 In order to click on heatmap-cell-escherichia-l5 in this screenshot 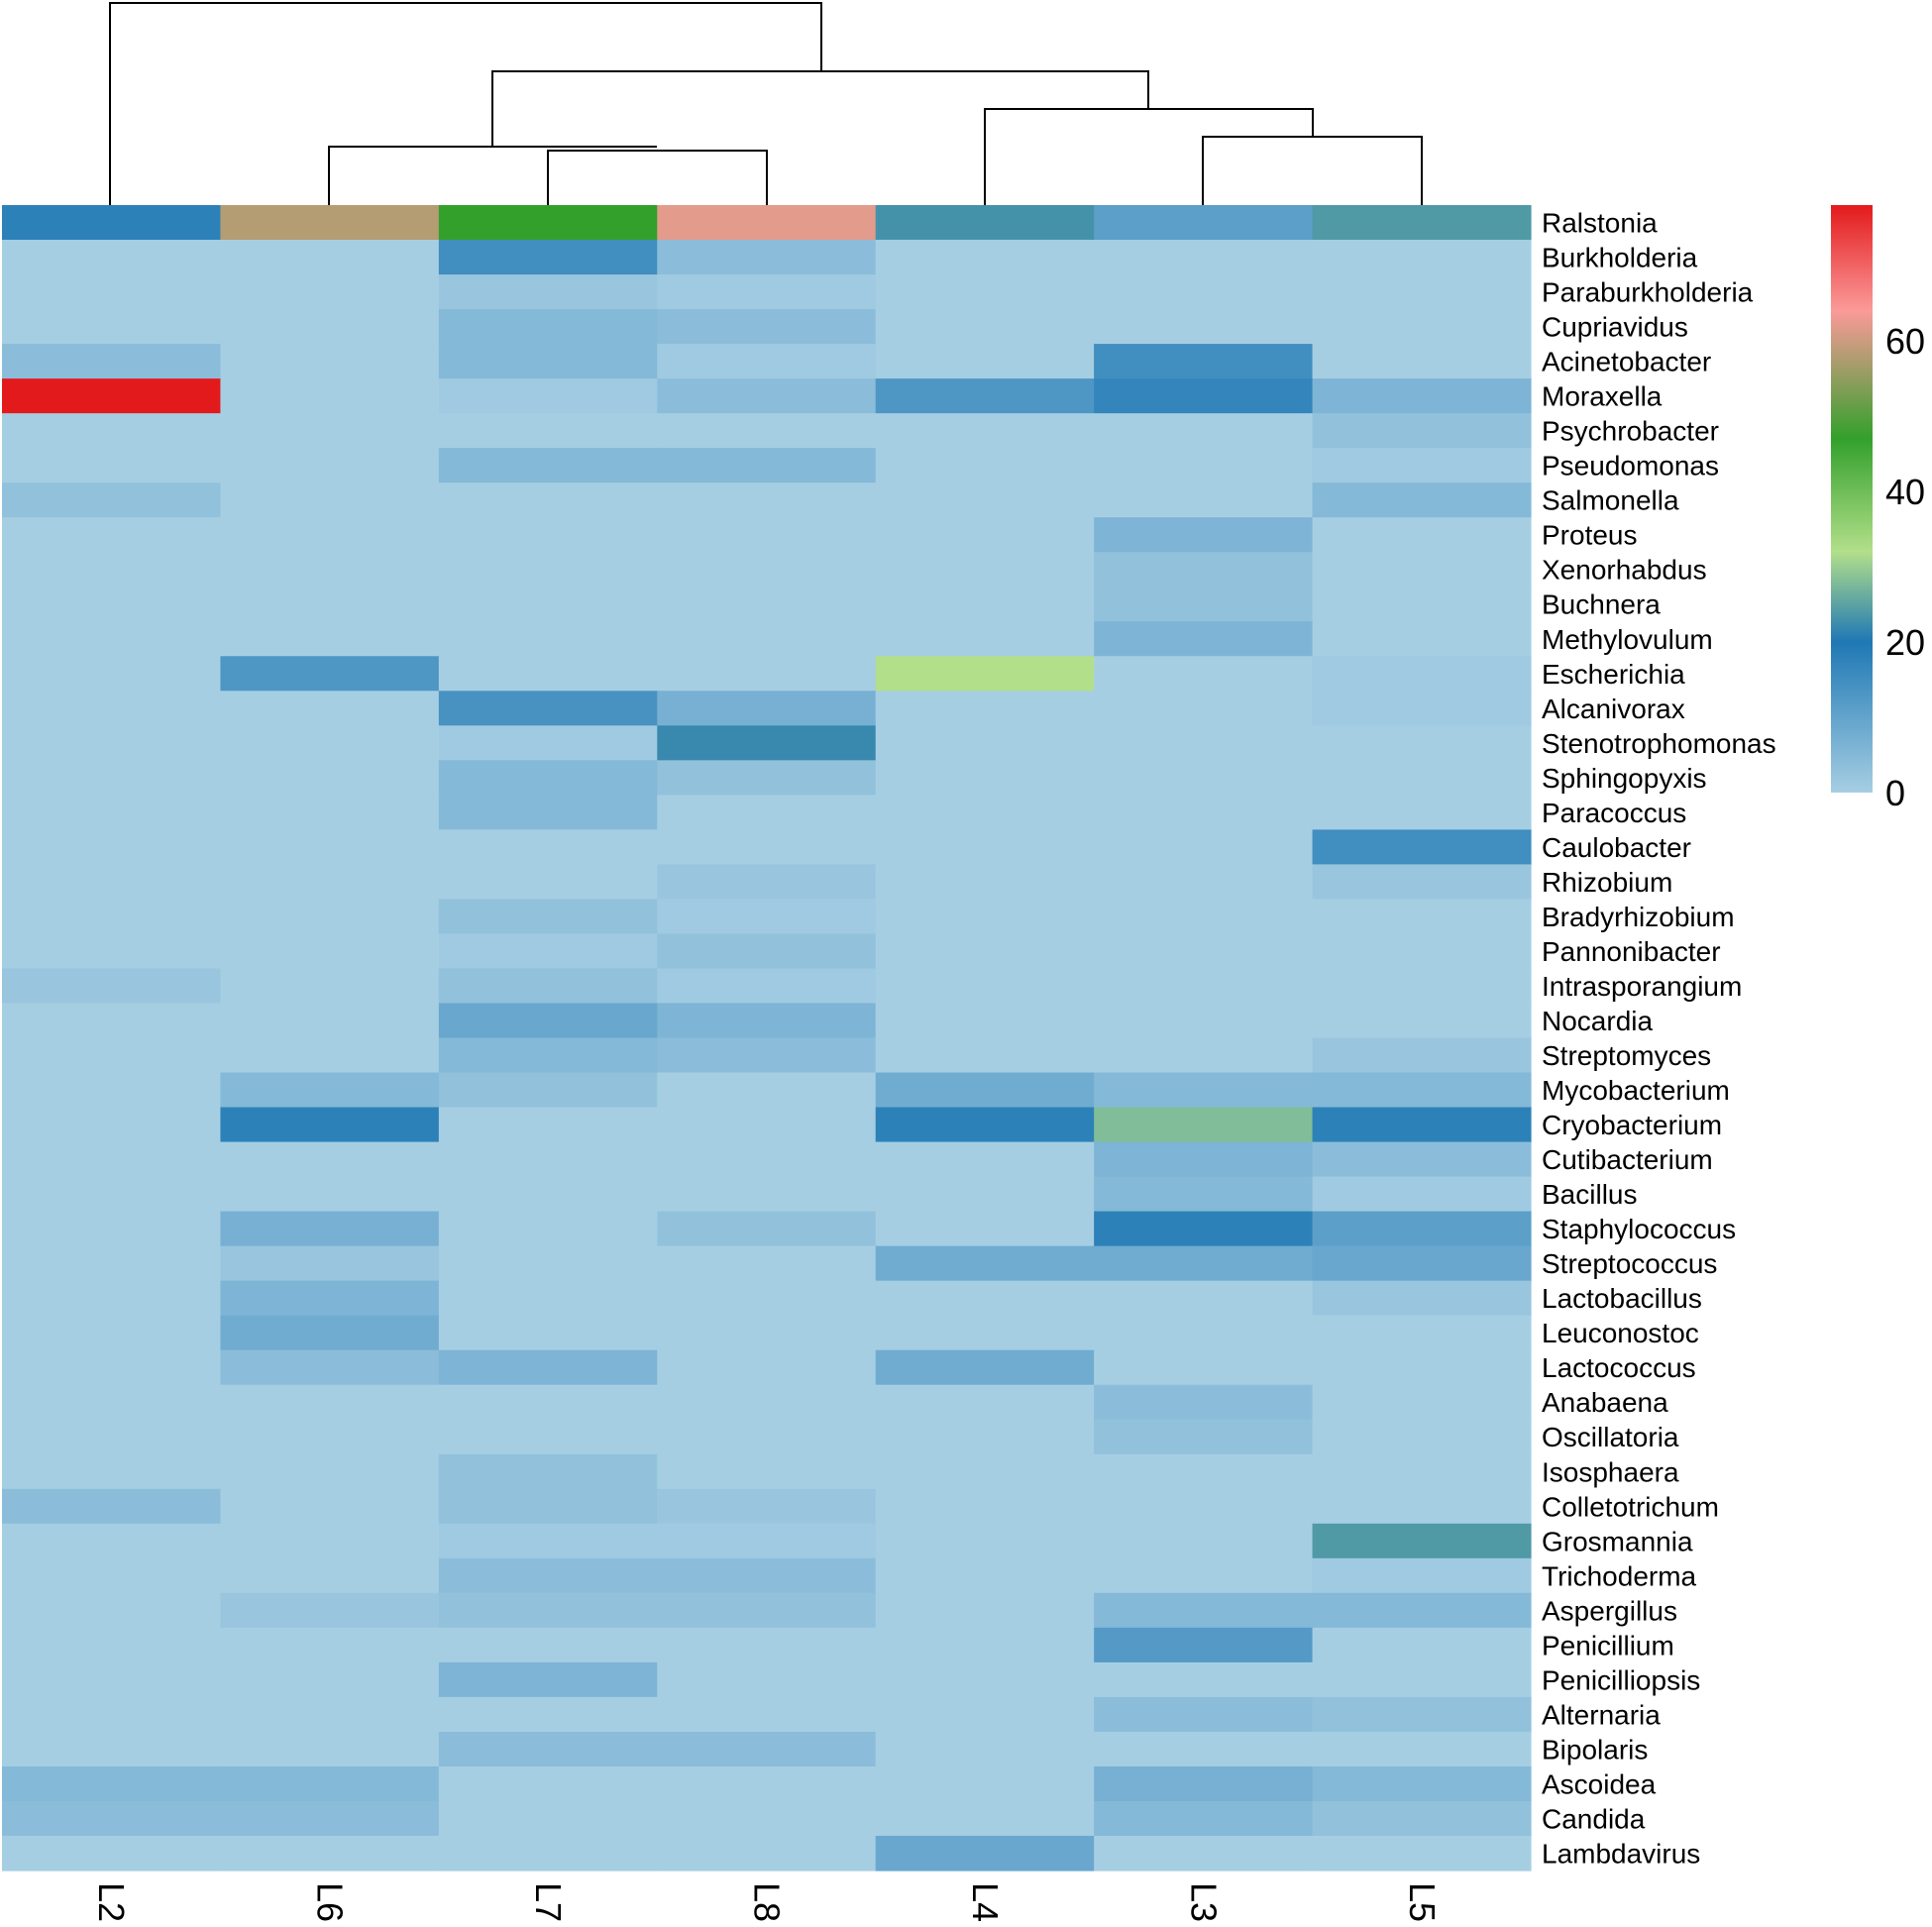, I will do `click(1422, 674)`.